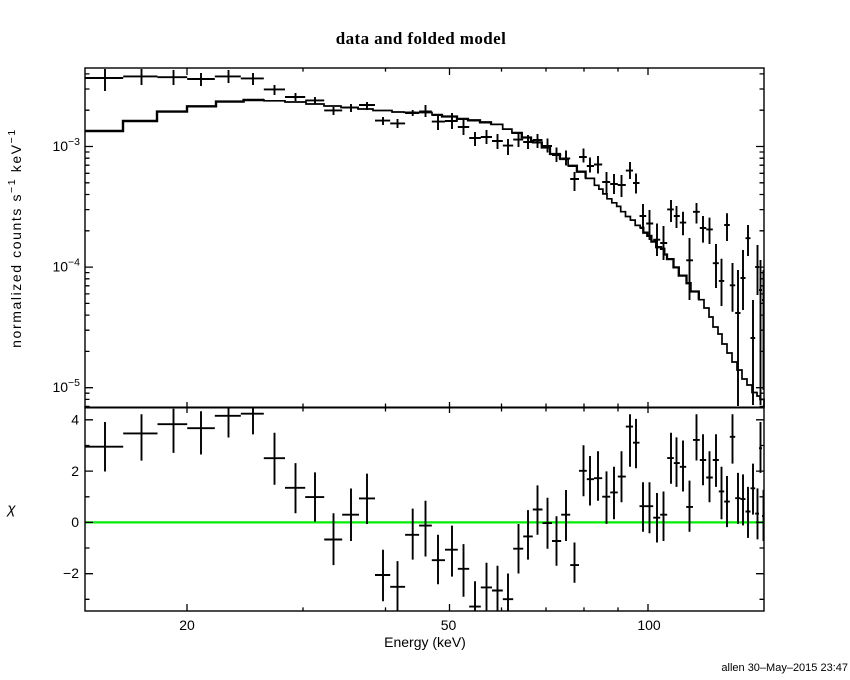  I want to click on svg-text: 50, so click(449, 625).